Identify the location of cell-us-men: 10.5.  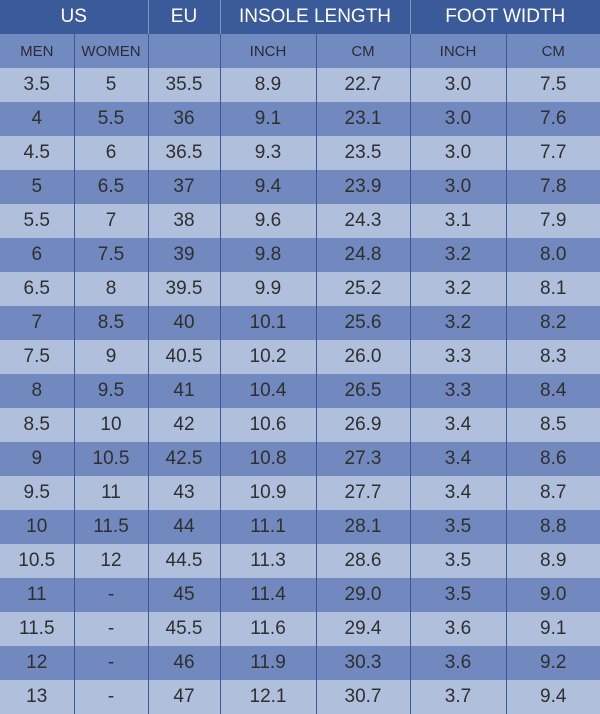
(37, 561).